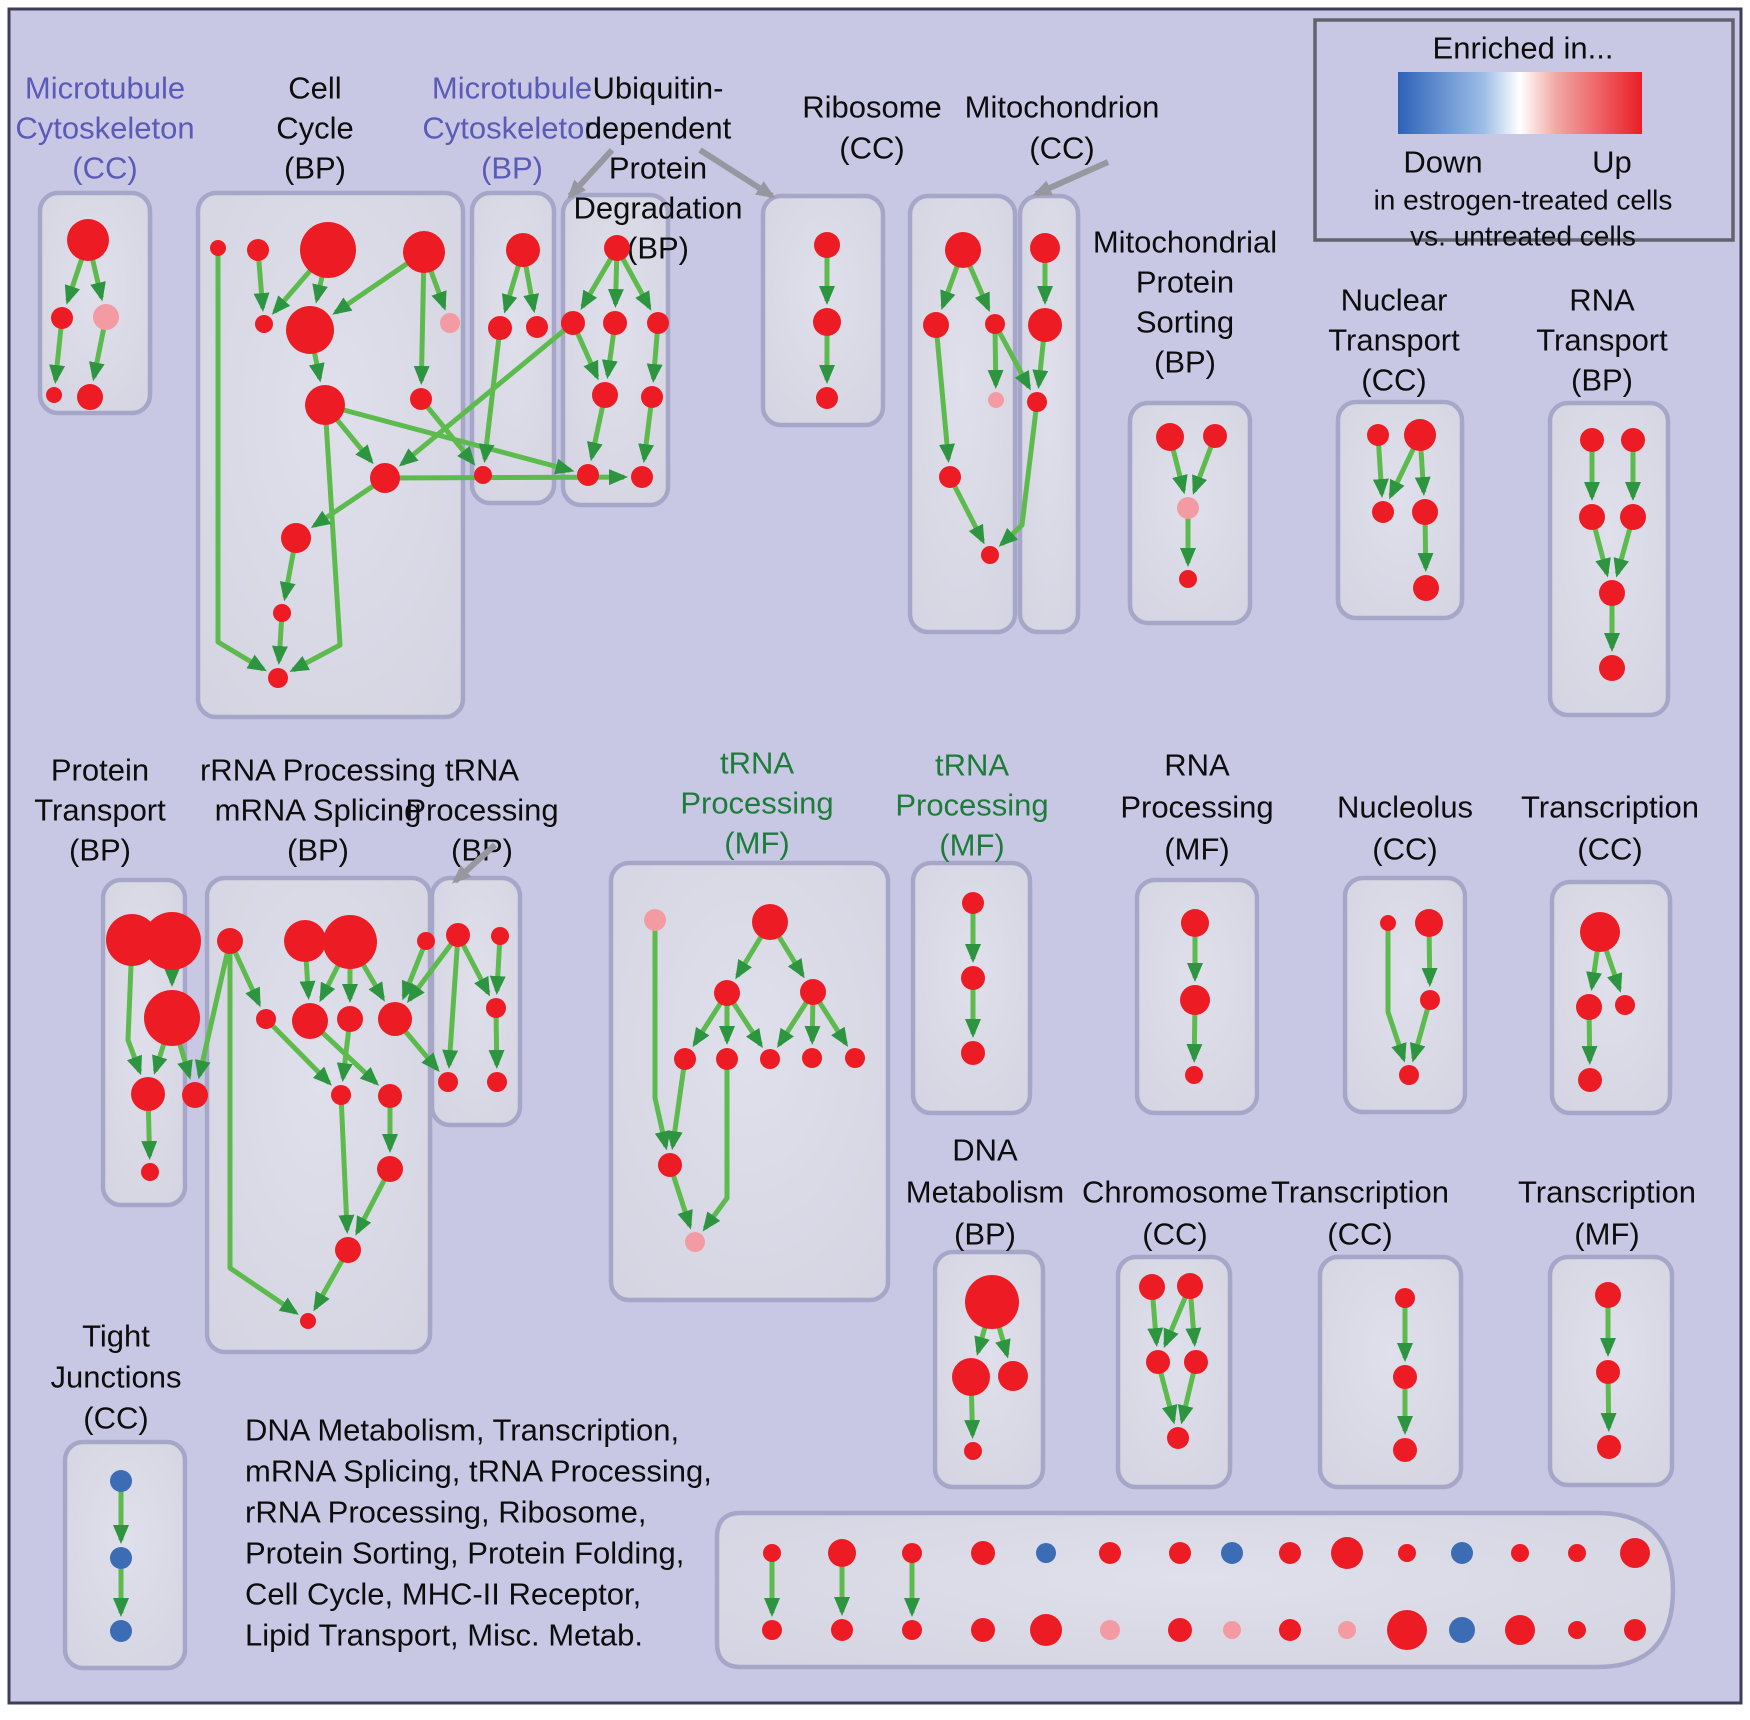  What do you see at coordinates (443, 1594) in the screenshot?
I see `misc-terms-text-line5: Cell Cycle, MHC-II Receptor,` at bounding box center [443, 1594].